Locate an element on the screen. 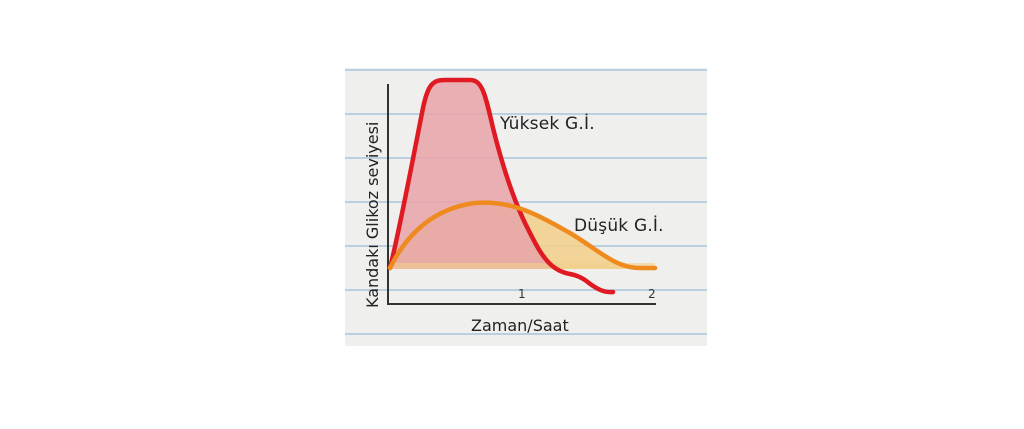 The image size is (1024, 429). high-gi-line is located at coordinates (501, 186).